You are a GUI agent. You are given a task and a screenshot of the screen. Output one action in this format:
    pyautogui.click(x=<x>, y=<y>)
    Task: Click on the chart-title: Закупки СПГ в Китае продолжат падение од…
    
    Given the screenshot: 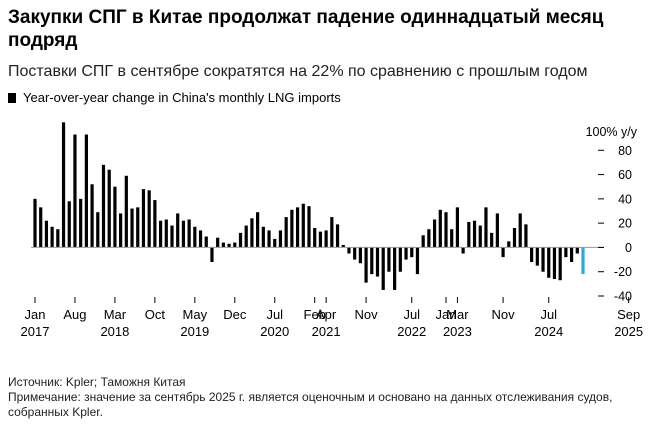 What is the action you would take?
    pyautogui.click(x=306, y=29)
    